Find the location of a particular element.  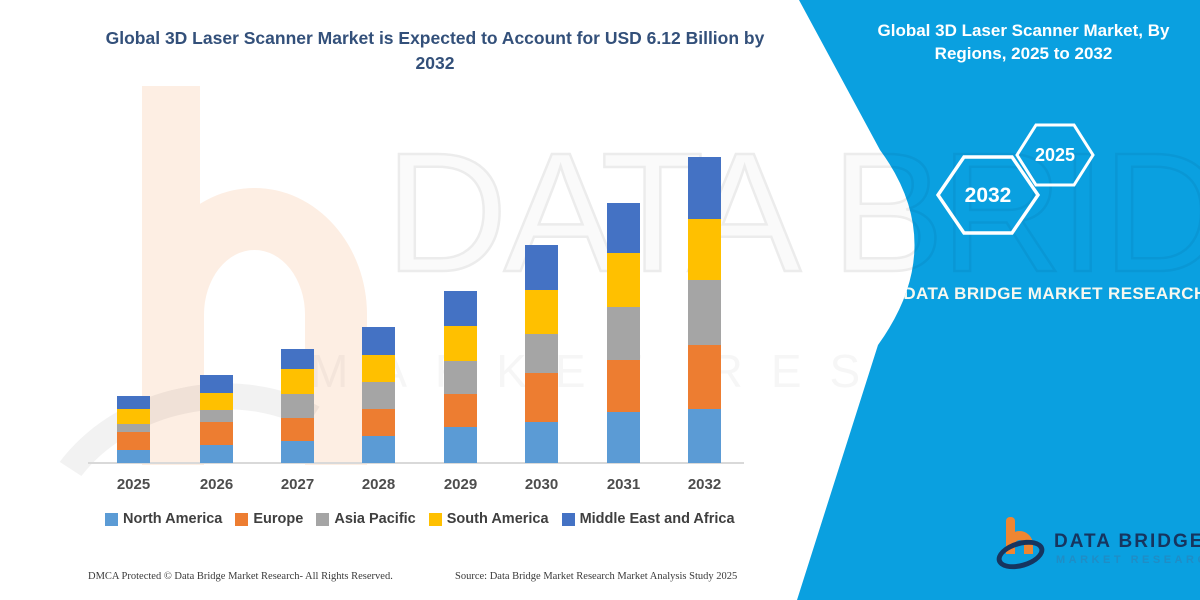

x-axis-label: 2029 is located at coordinates (460, 484).